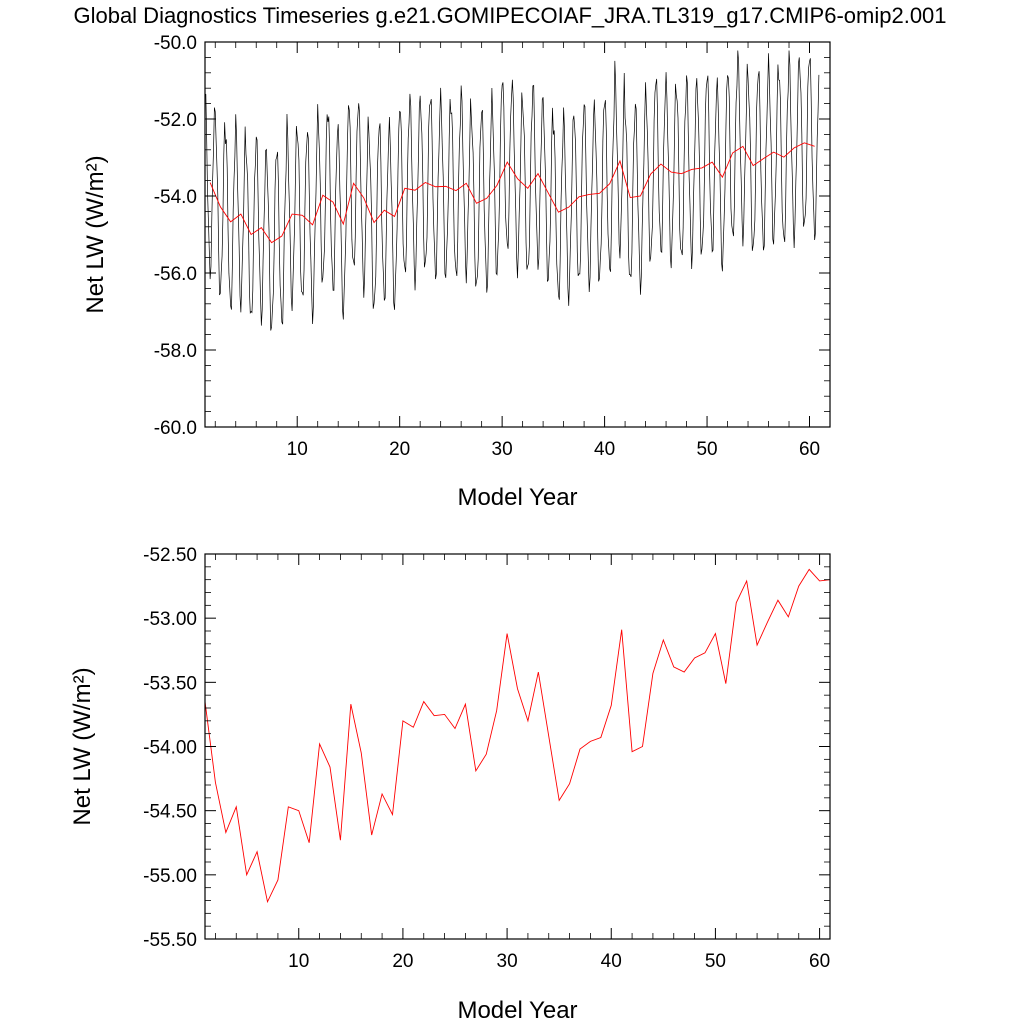 Image resolution: width=1024 pixels, height=1024 pixels. What do you see at coordinates (517, 1010) in the screenshot?
I see `x-axis-label-bottom: Model Year` at bounding box center [517, 1010].